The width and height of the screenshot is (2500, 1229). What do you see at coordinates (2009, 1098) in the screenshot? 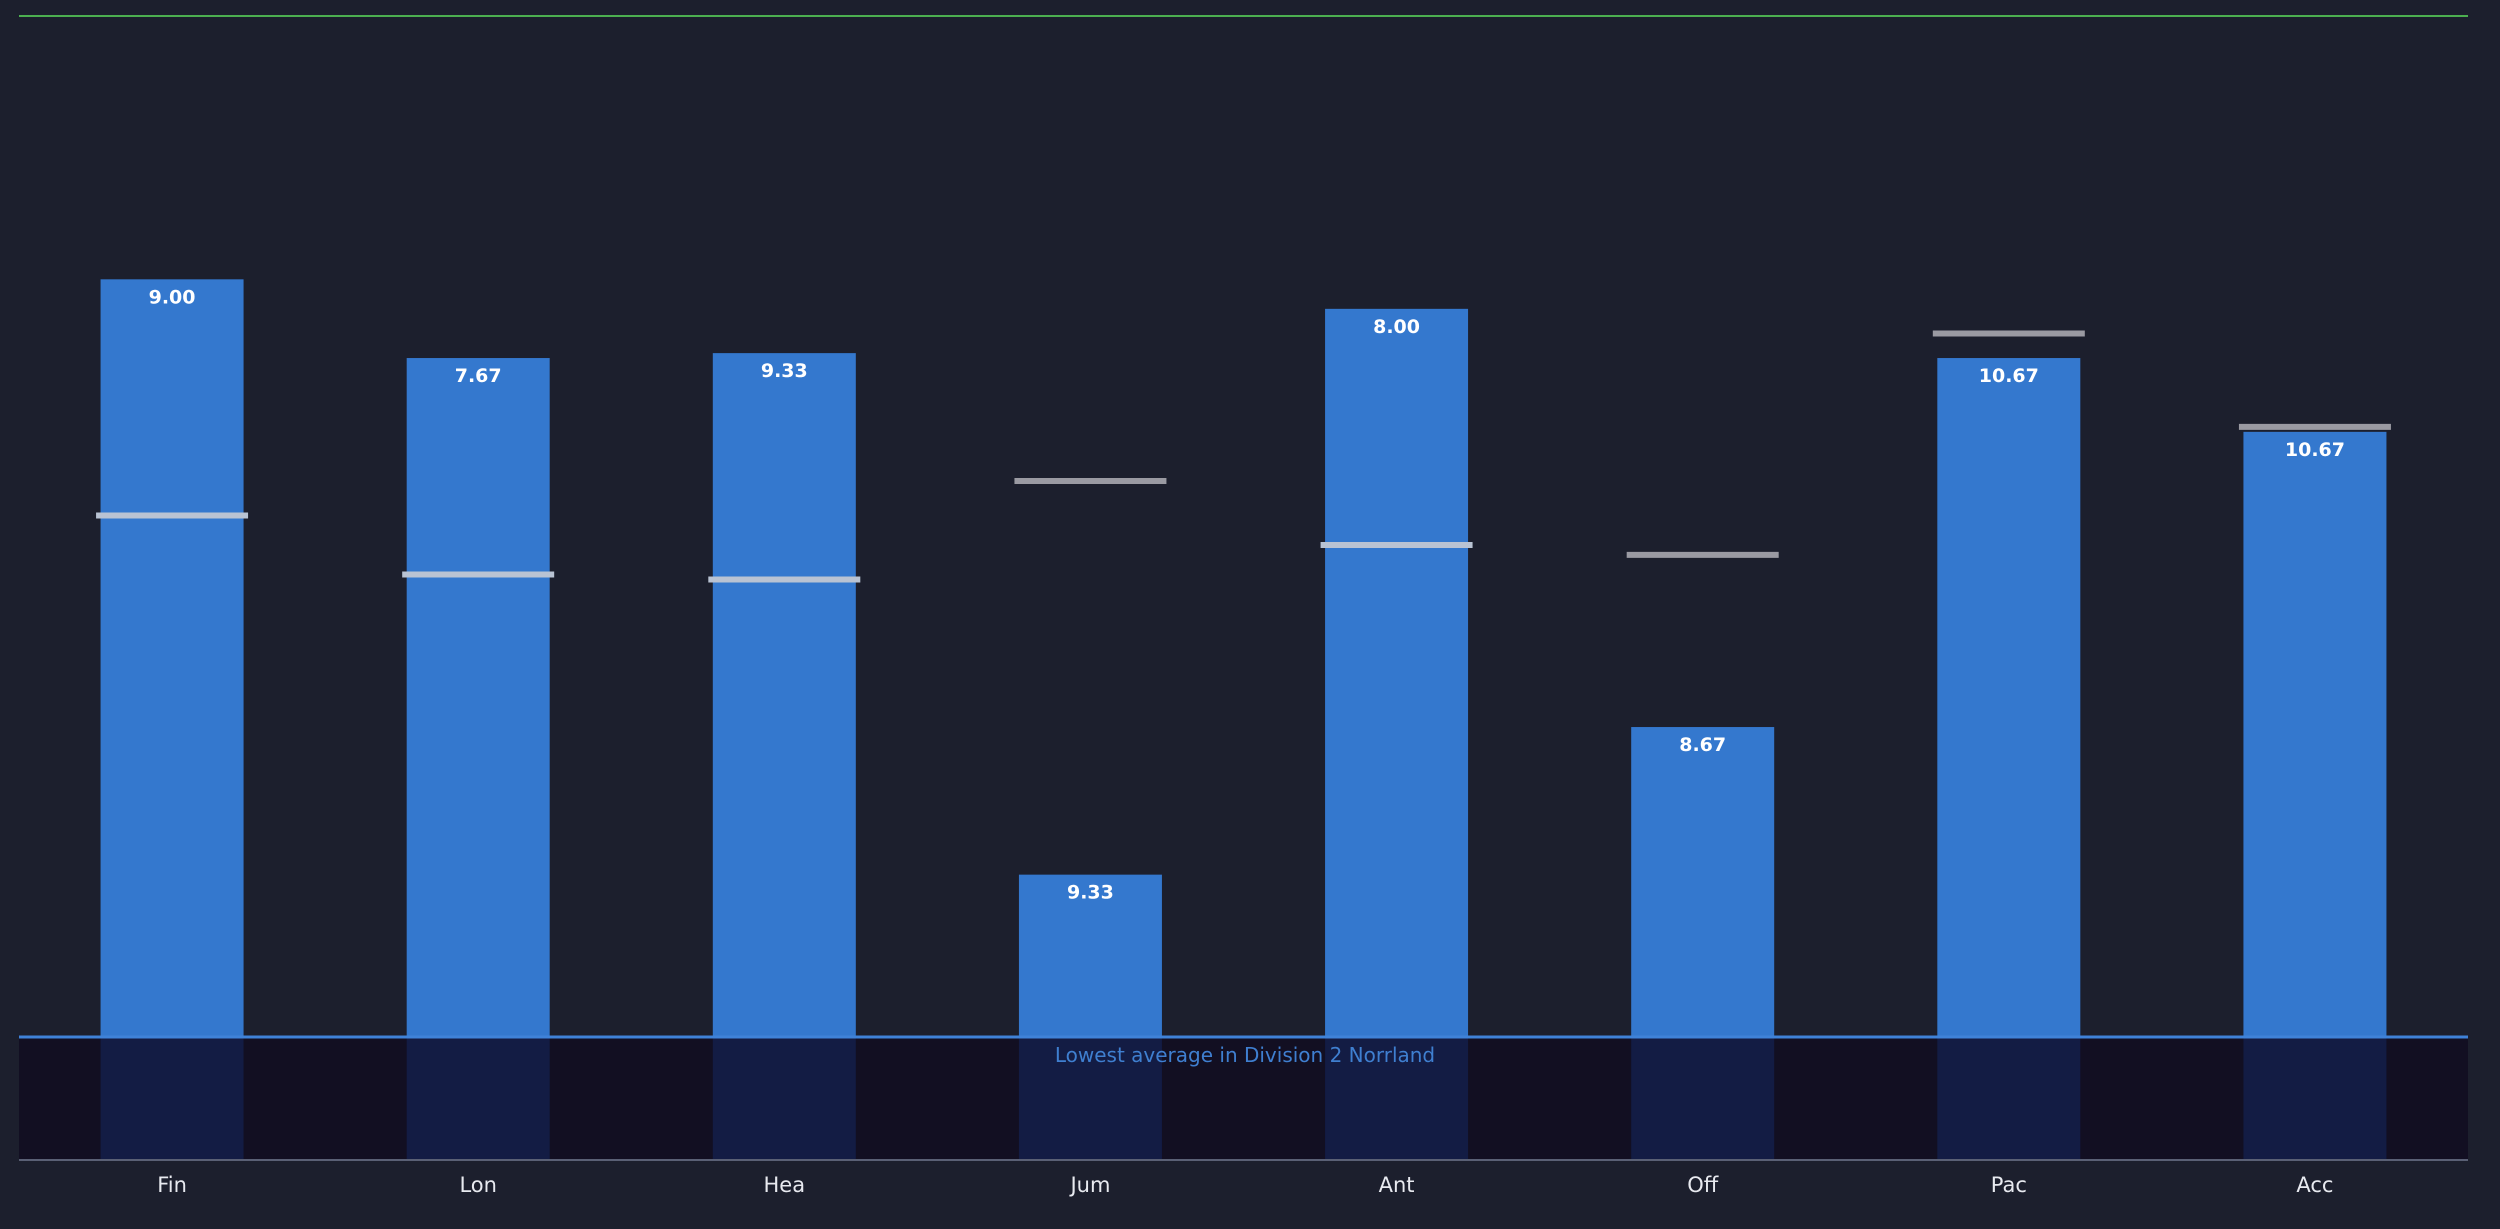
I see `bar-below-pac` at bounding box center [2009, 1098].